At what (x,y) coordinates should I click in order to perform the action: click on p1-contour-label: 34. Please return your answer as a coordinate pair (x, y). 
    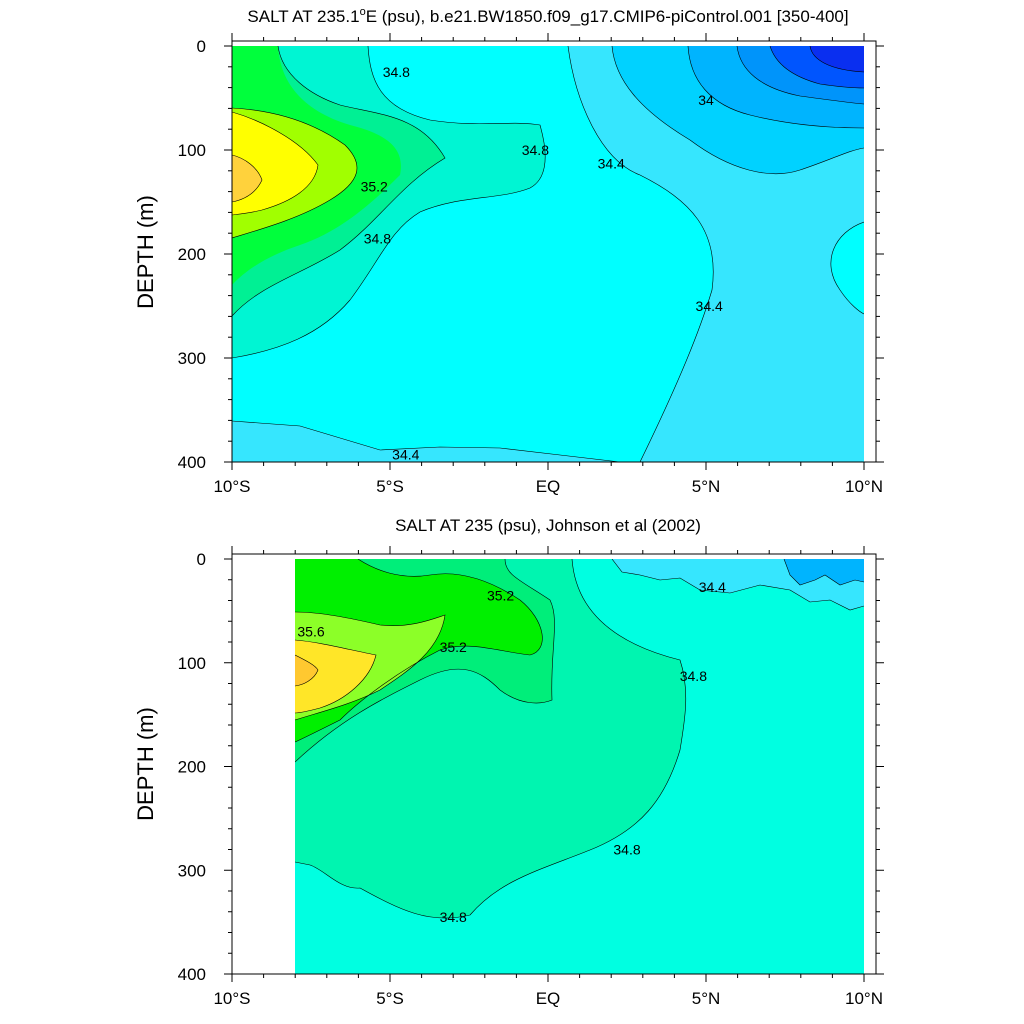
    Looking at the image, I should click on (706, 100).